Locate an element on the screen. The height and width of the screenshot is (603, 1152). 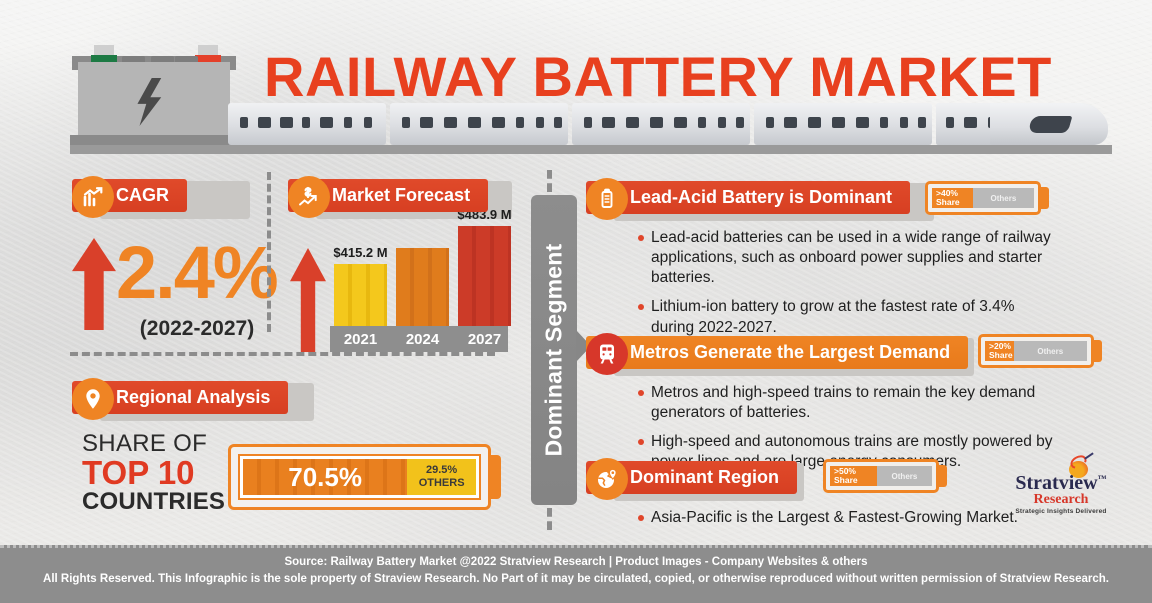
section-header: Lead-Acid Battery is Dominant is located at coordinates (821, 199).